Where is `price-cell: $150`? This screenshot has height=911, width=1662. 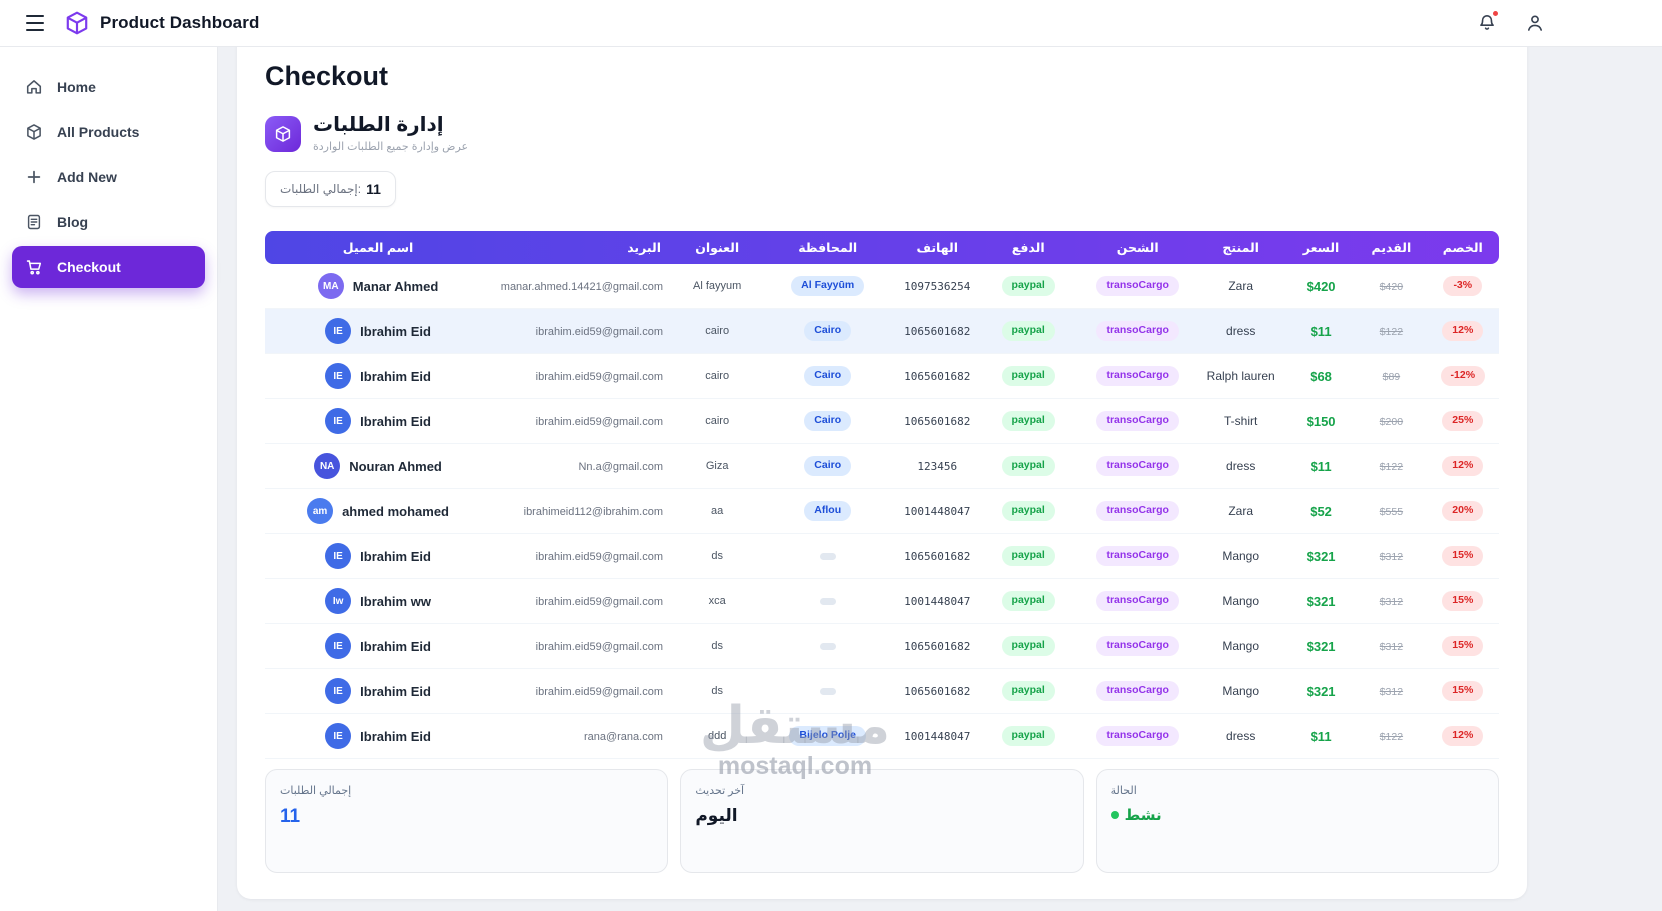
price-cell: $150 is located at coordinates (1321, 421).